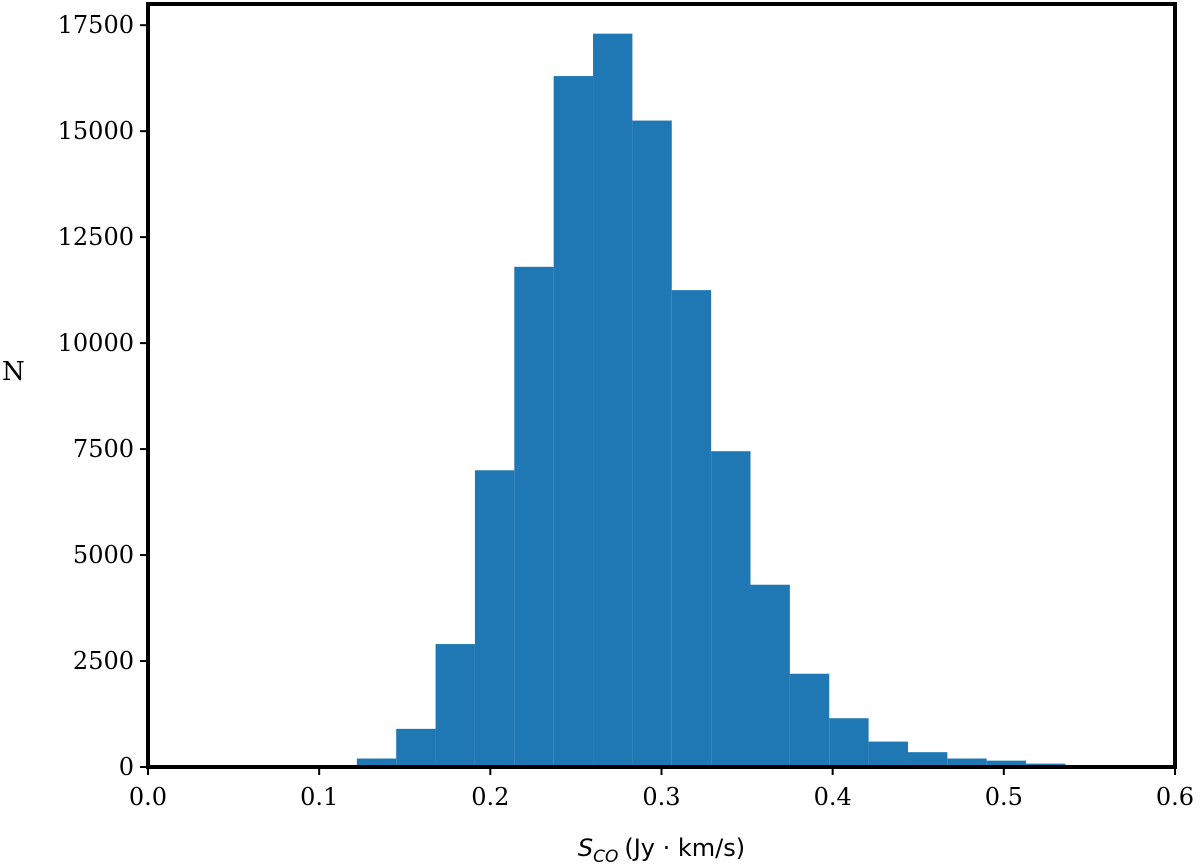 The height and width of the screenshot is (867, 1200). Describe the element at coordinates (1175, 797) in the screenshot. I see `x-tick-label: 0.6` at that location.